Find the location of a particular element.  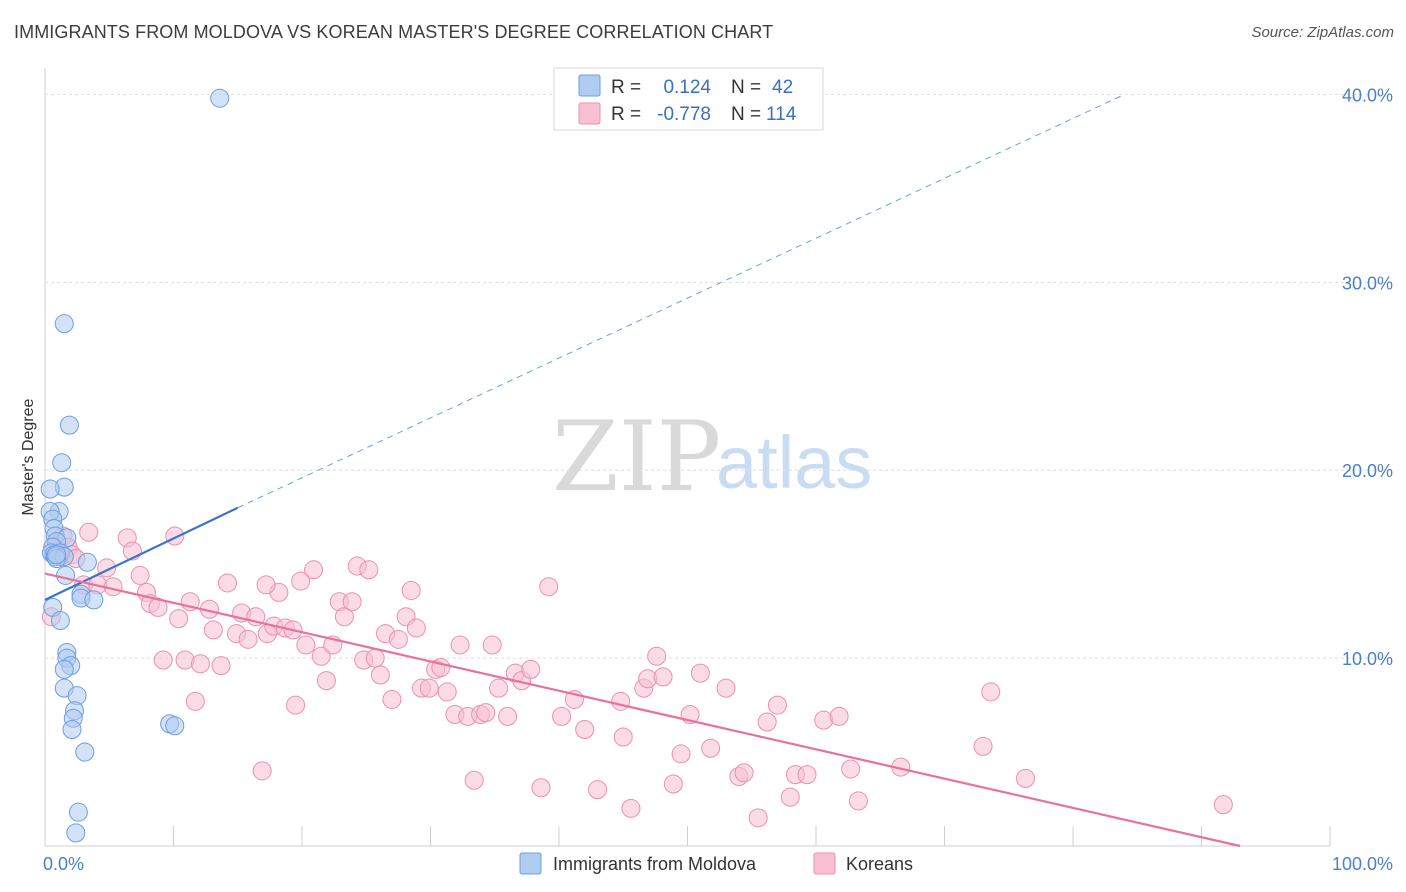

legend-n-value-koreans: 114 is located at coordinates (781, 114).